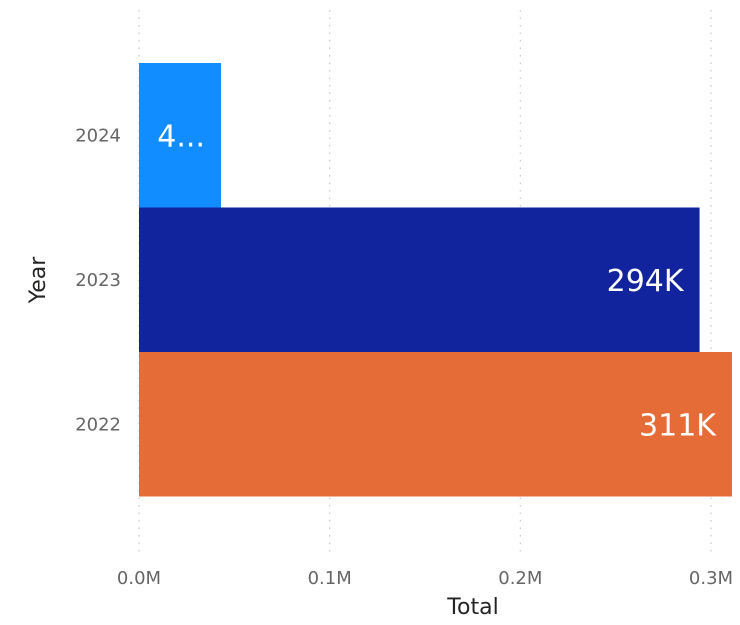 The width and height of the screenshot is (740, 625). I want to click on y-axis-ticks: 2024 2023 2022, so click(98, 280).